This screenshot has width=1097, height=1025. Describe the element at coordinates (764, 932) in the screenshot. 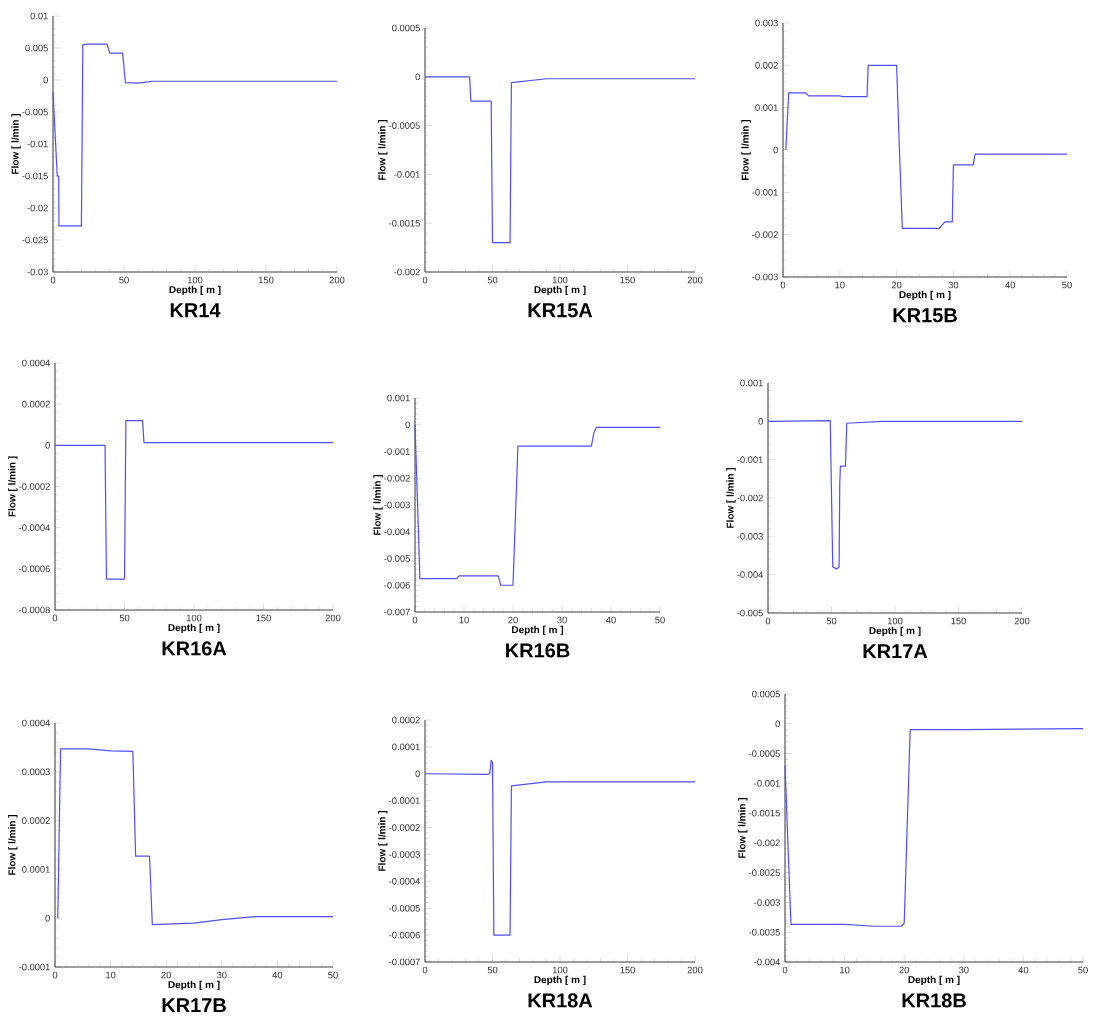

I see `y-tick-label: -0.0035` at that location.